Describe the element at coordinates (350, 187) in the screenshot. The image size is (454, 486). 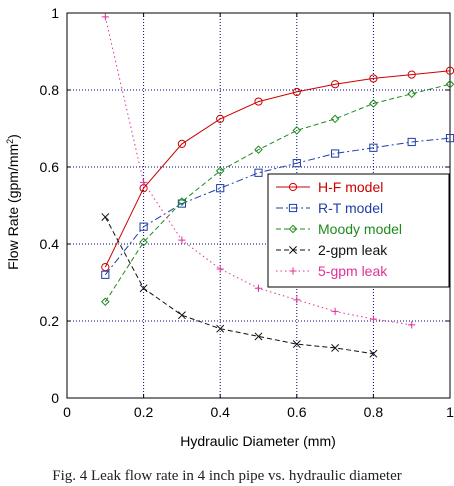
I see `legend-label: H-F model` at that location.